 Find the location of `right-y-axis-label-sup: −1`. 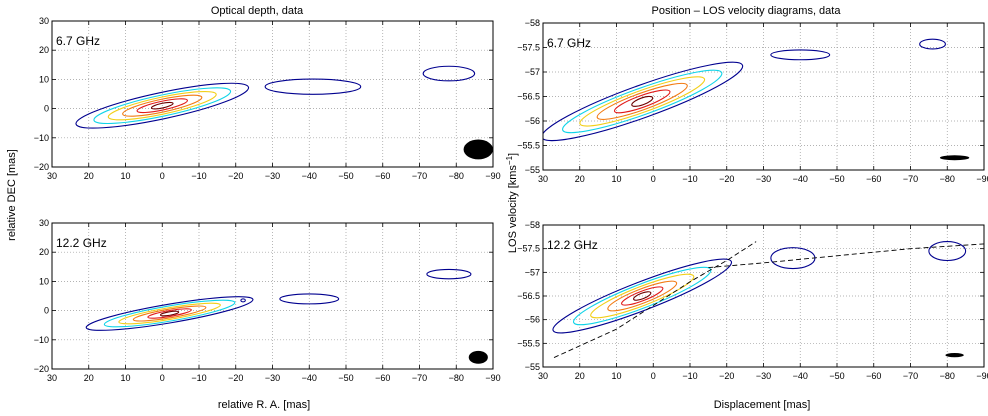

right-y-axis-label-sup: −1 is located at coordinates (509, 160).